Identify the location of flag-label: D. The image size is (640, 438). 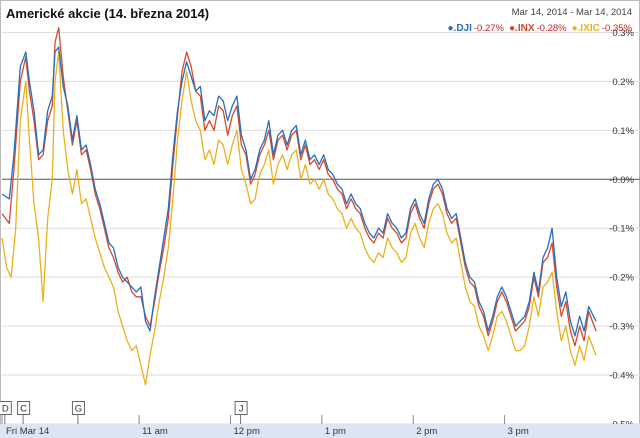
(5, 409).